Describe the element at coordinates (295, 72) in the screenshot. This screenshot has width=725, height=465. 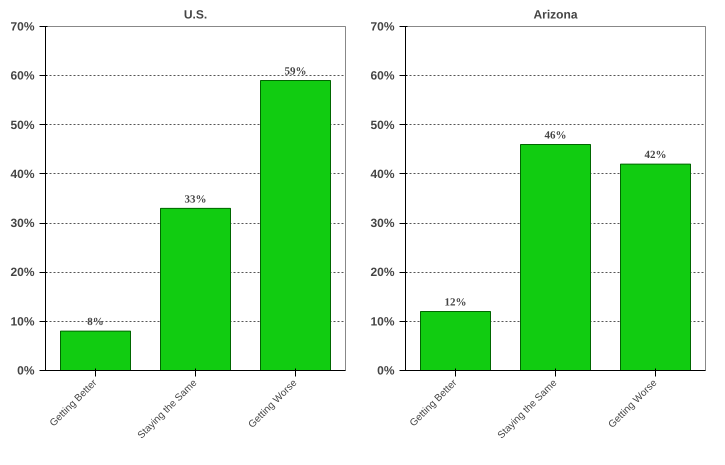
I see `data-label: 59%` at that location.